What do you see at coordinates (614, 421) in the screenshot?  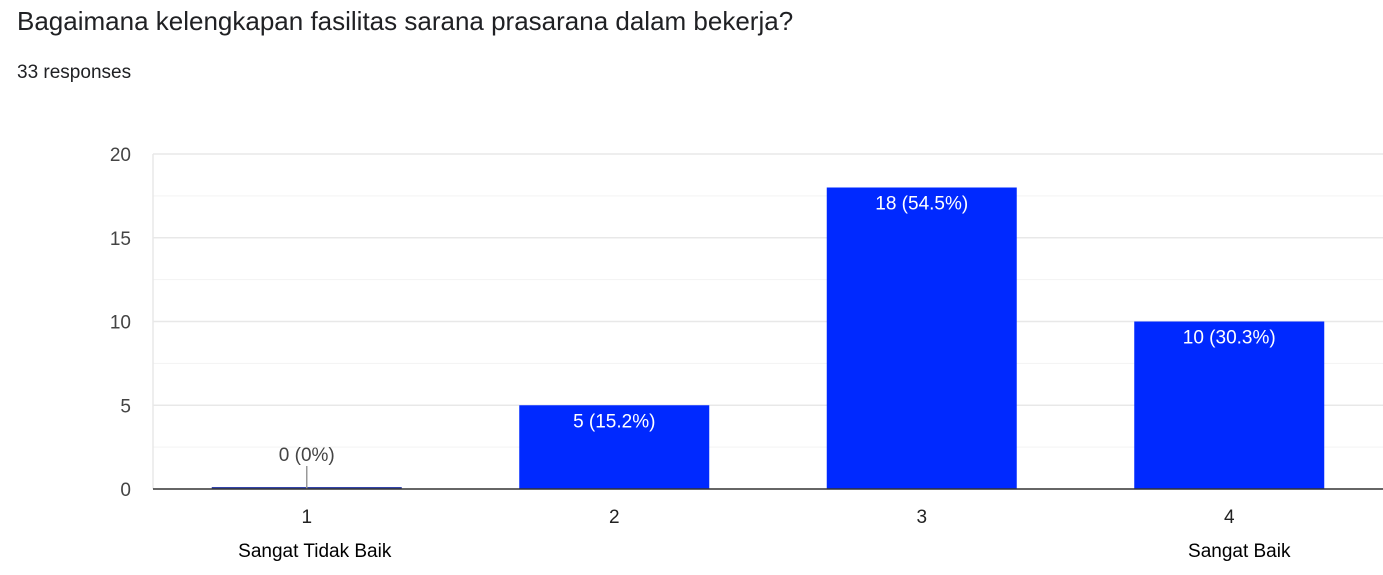 I see `data-label: 5 (15.2%)` at bounding box center [614, 421].